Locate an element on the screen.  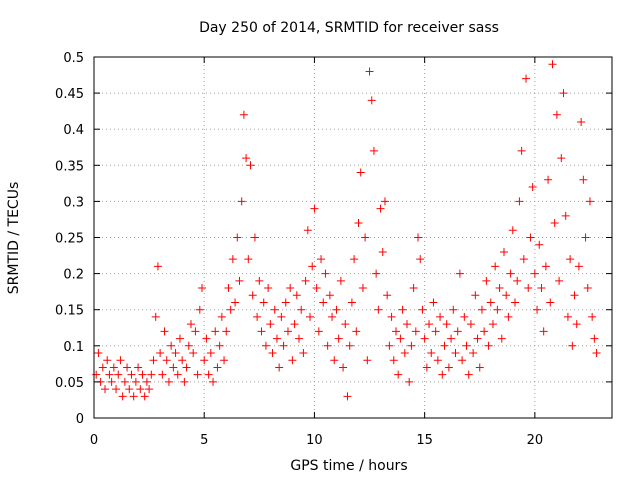
y-tick-label: 0.15 is located at coordinates (69, 311).